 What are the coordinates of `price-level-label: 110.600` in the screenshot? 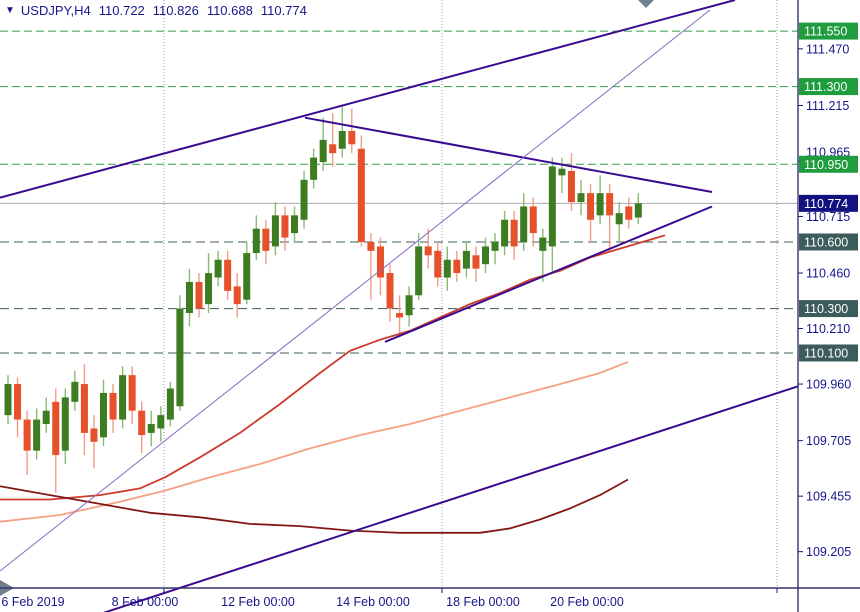 It's located at (826, 242).